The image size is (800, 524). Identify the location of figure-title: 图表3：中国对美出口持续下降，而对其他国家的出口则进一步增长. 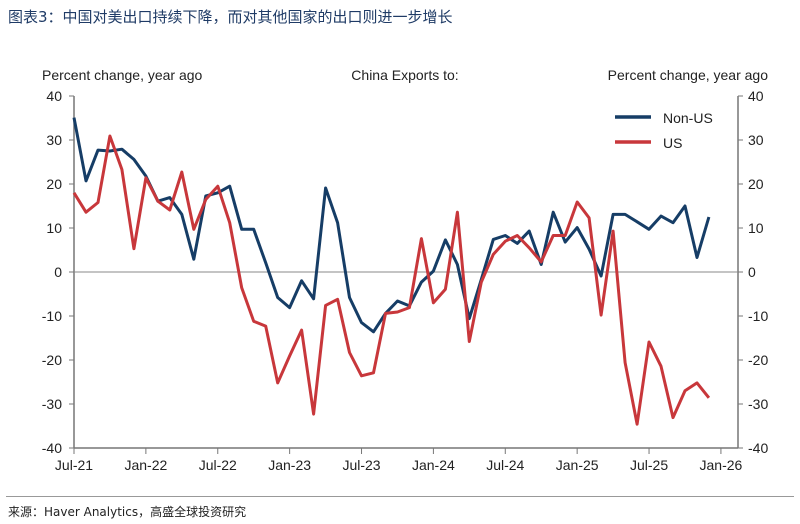
(230, 17).